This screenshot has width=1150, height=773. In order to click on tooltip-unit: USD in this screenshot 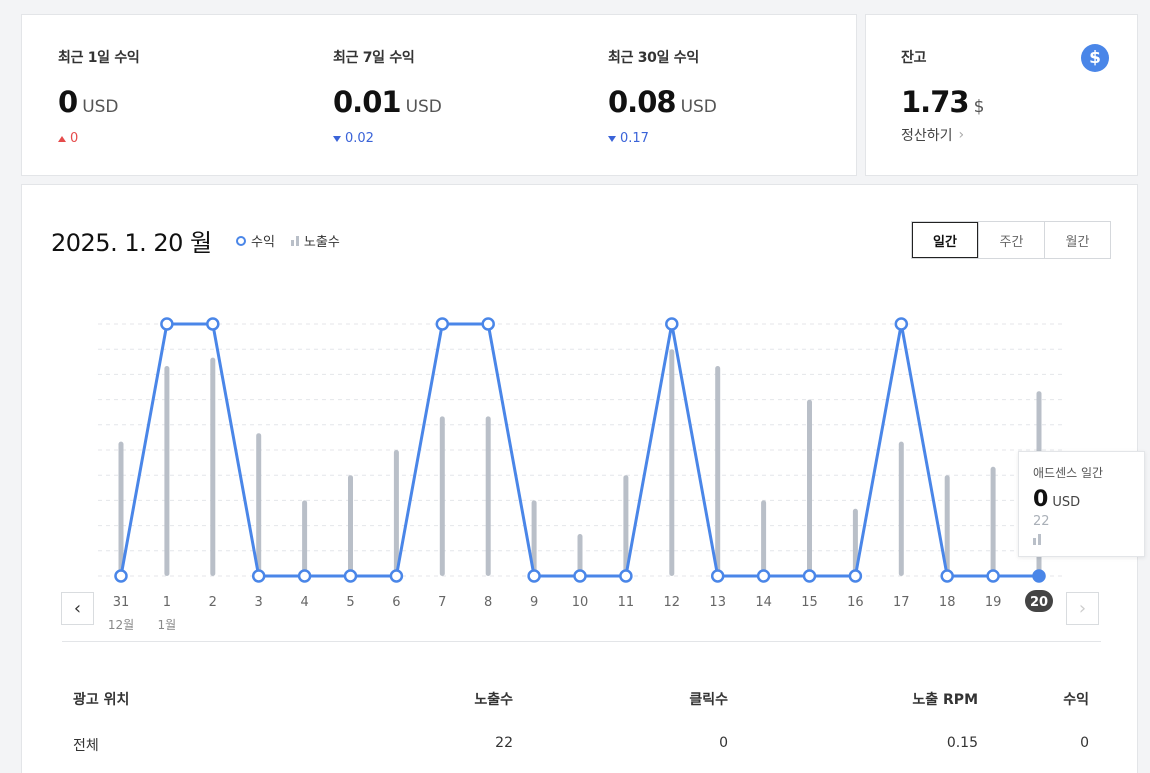, I will do `click(1066, 502)`.